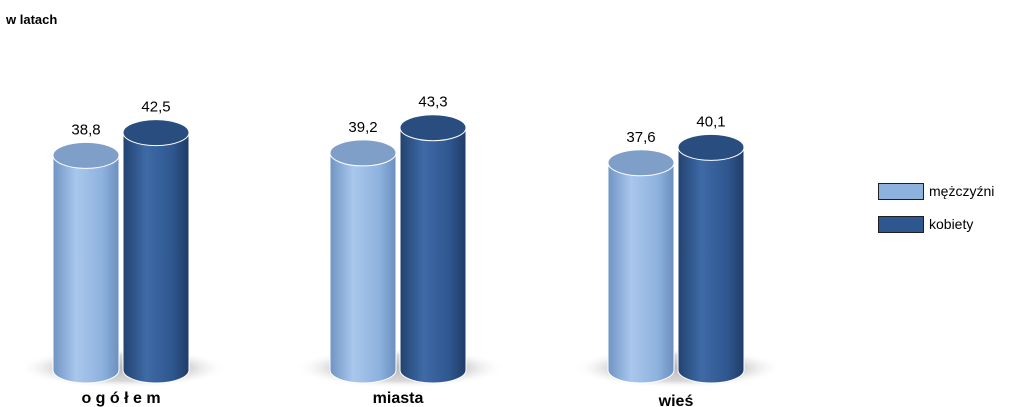 Image resolution: width=1024 pixels, height=407 pixels. What do you see at coordinates (640, 137) in the screenshot?
I see `value-label: 37,6` at bounding box center [640, 137].